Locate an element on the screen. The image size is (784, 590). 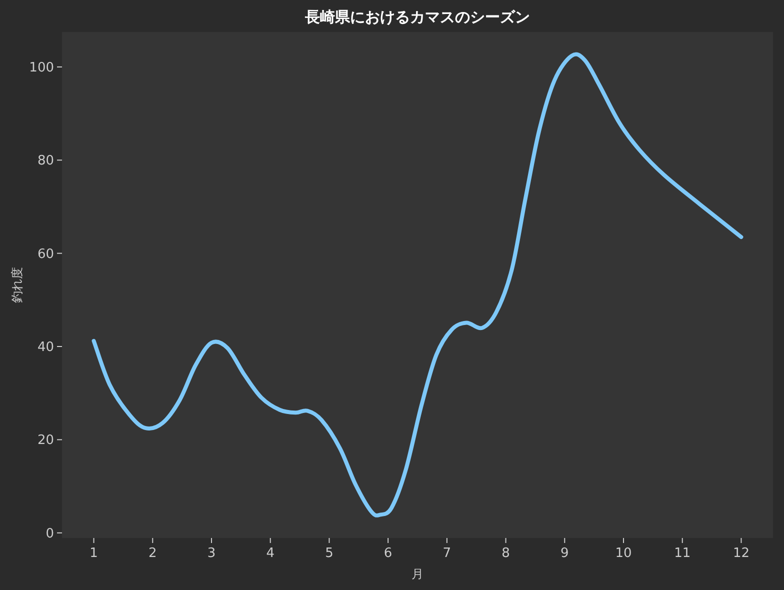
x-tick-label: 5 is located at coordinates (329, 553).